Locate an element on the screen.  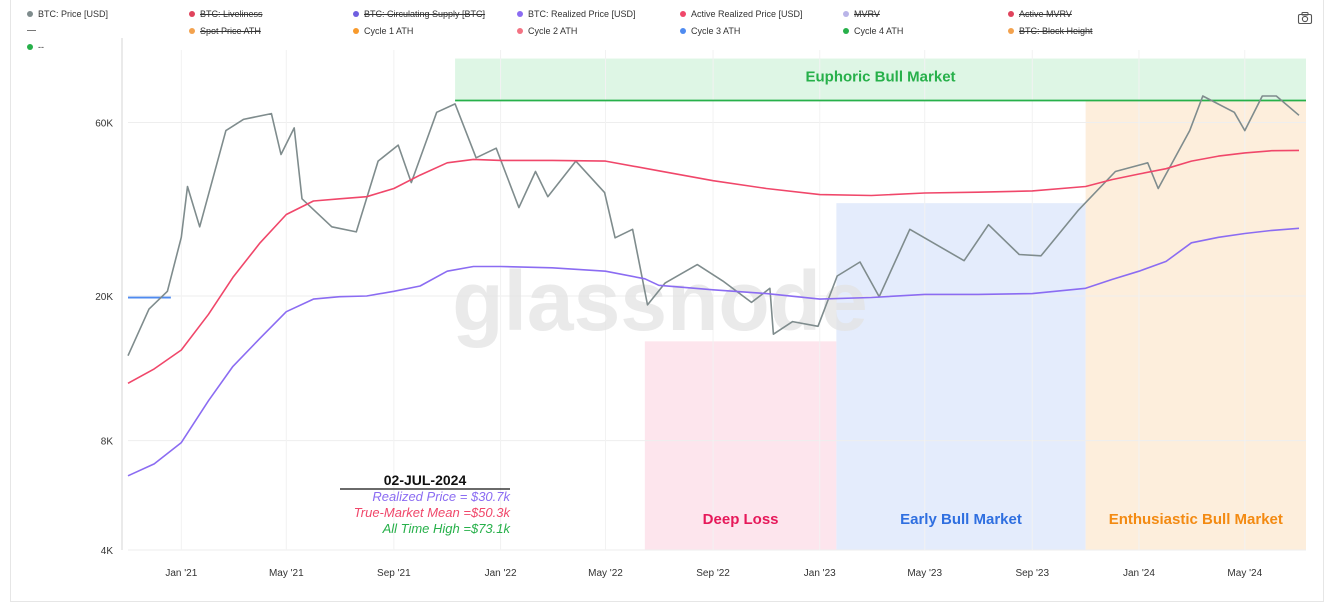
legend-item: Spot Price ATH is located at coordinates (225, 31).